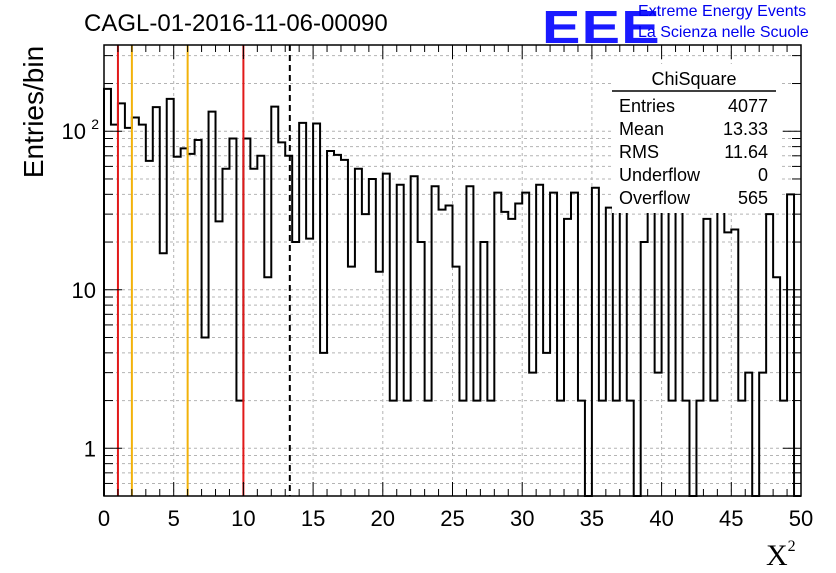 The width and height of the screenshot is (836, 573). Describe the element at coordinates (95, 124) in the screenshot. I see `y-tick-label-exponent: 2` at that location.